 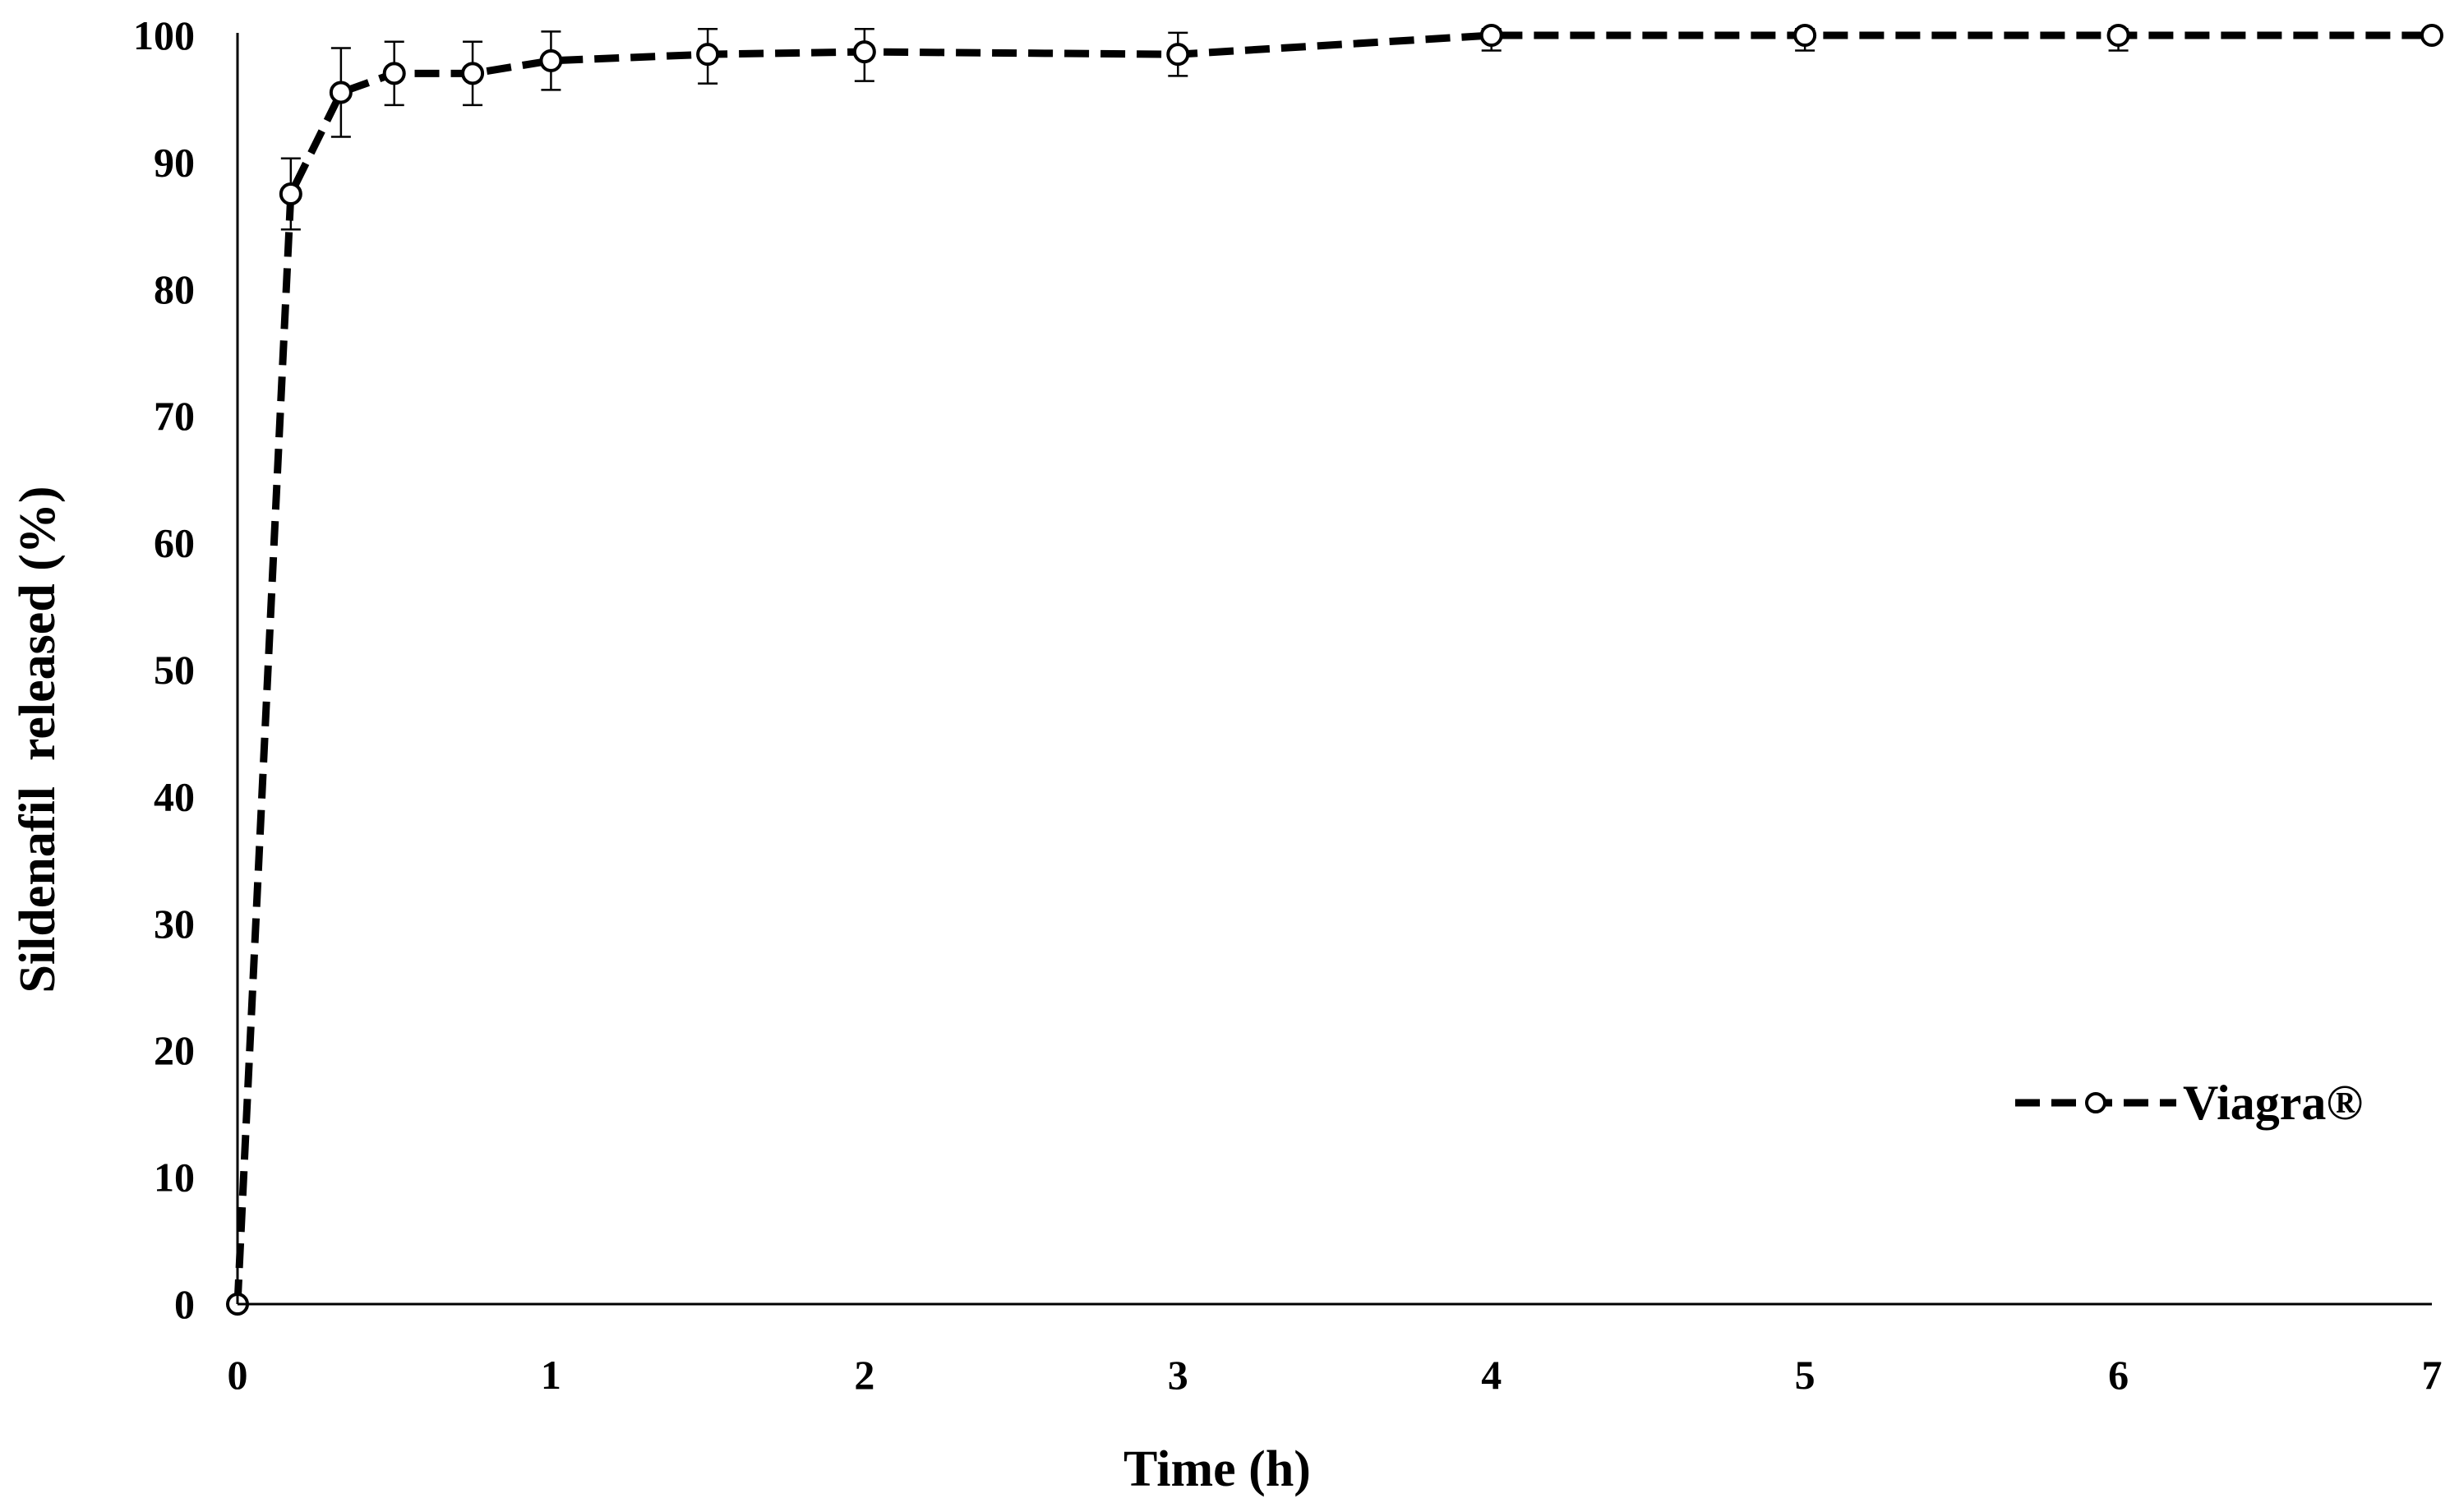 What do you see at coordinates (174, 1178) in the screenshot?
I see `y-tick-label: 10` at bounding box center [174, 1178].